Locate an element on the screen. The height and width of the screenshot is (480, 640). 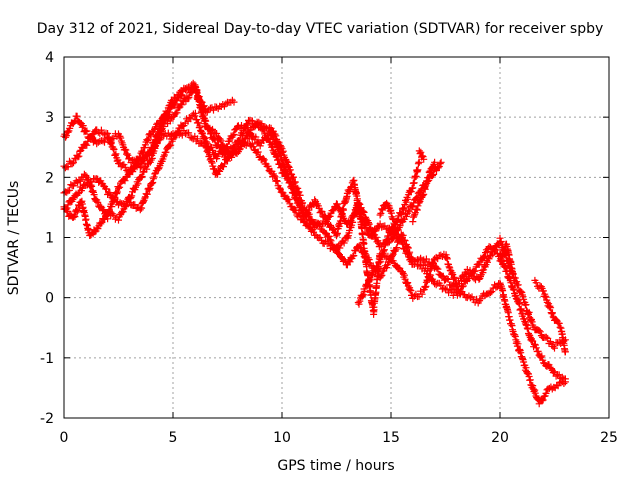
y-axis-label: SDTVAR / TECUs is located at coordinates (14, 238).